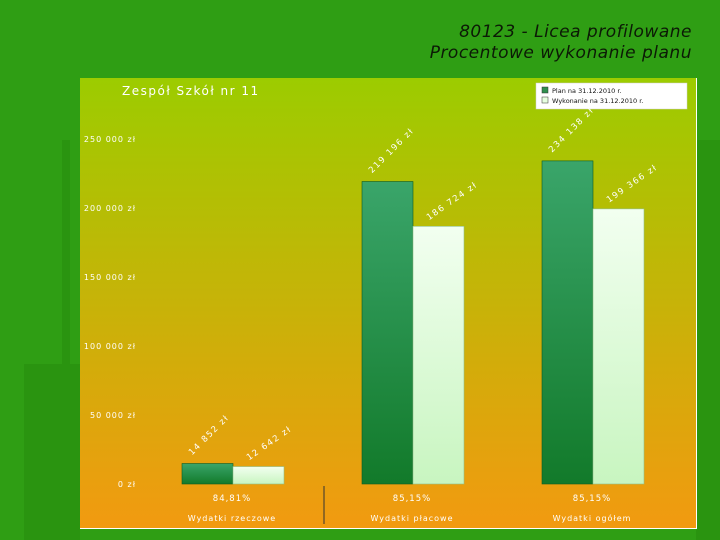 This screenshot has width=720, height=540. Describe the element at coordinates (110, 139) in the screenshot. I see `y-tick-label: 250 000 zł` at that location.